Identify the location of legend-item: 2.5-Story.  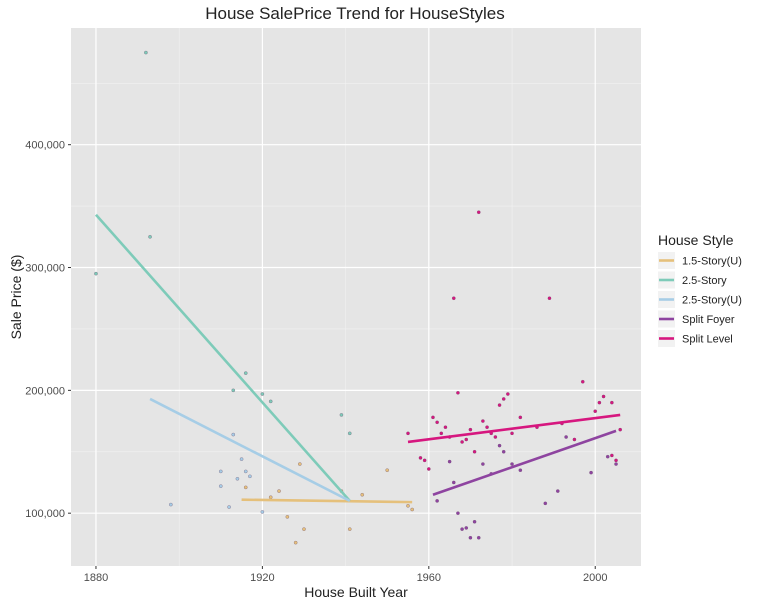
(692, 280).